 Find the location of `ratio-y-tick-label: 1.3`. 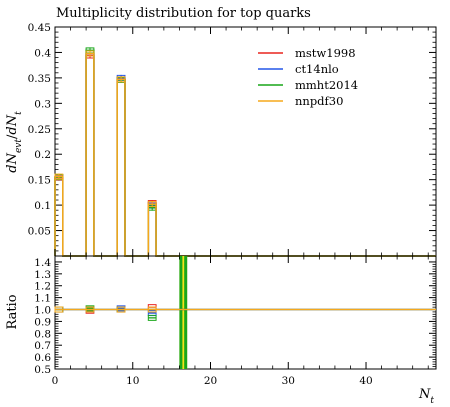

ratio-y-tick-label: 1.3 is located at coordinates (42, 275).